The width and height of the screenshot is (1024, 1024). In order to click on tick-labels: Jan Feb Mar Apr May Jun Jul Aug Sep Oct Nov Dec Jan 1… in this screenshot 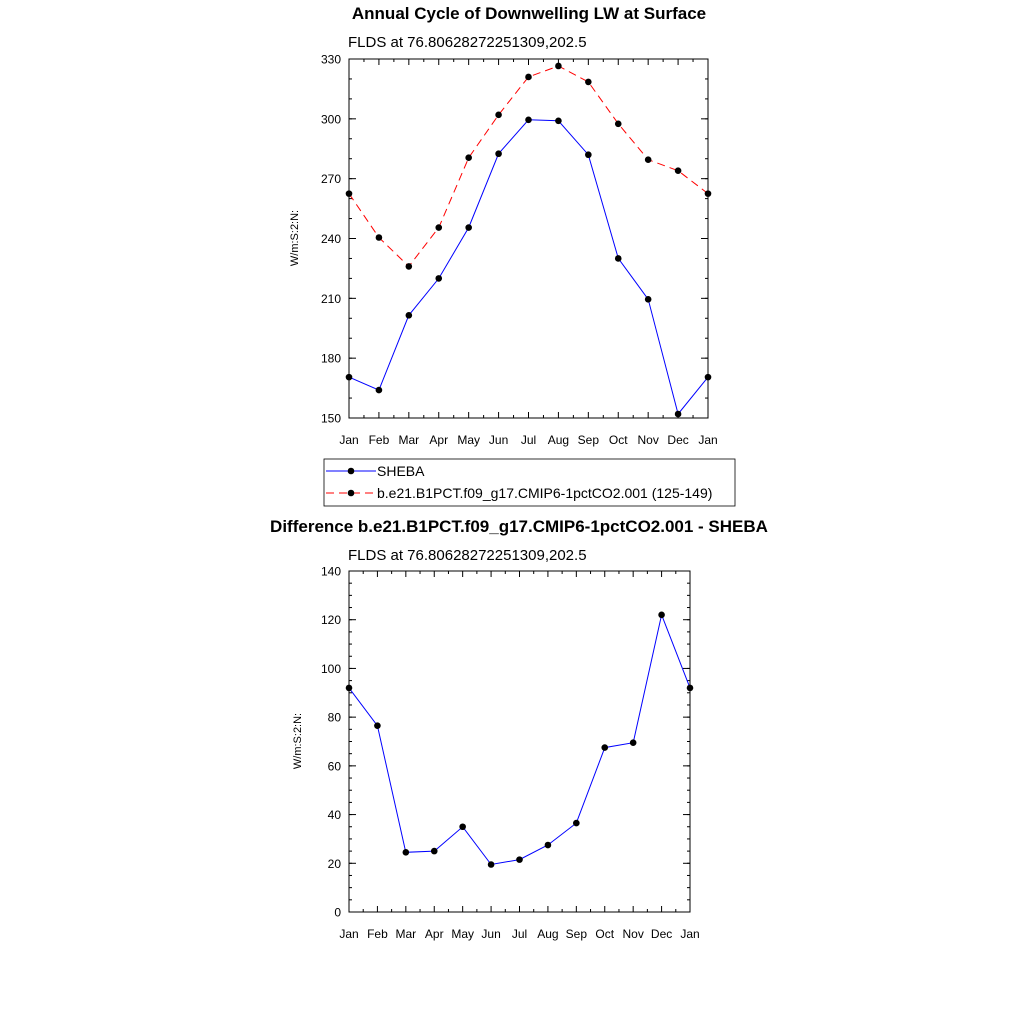, I will do `click(519, 250)`.